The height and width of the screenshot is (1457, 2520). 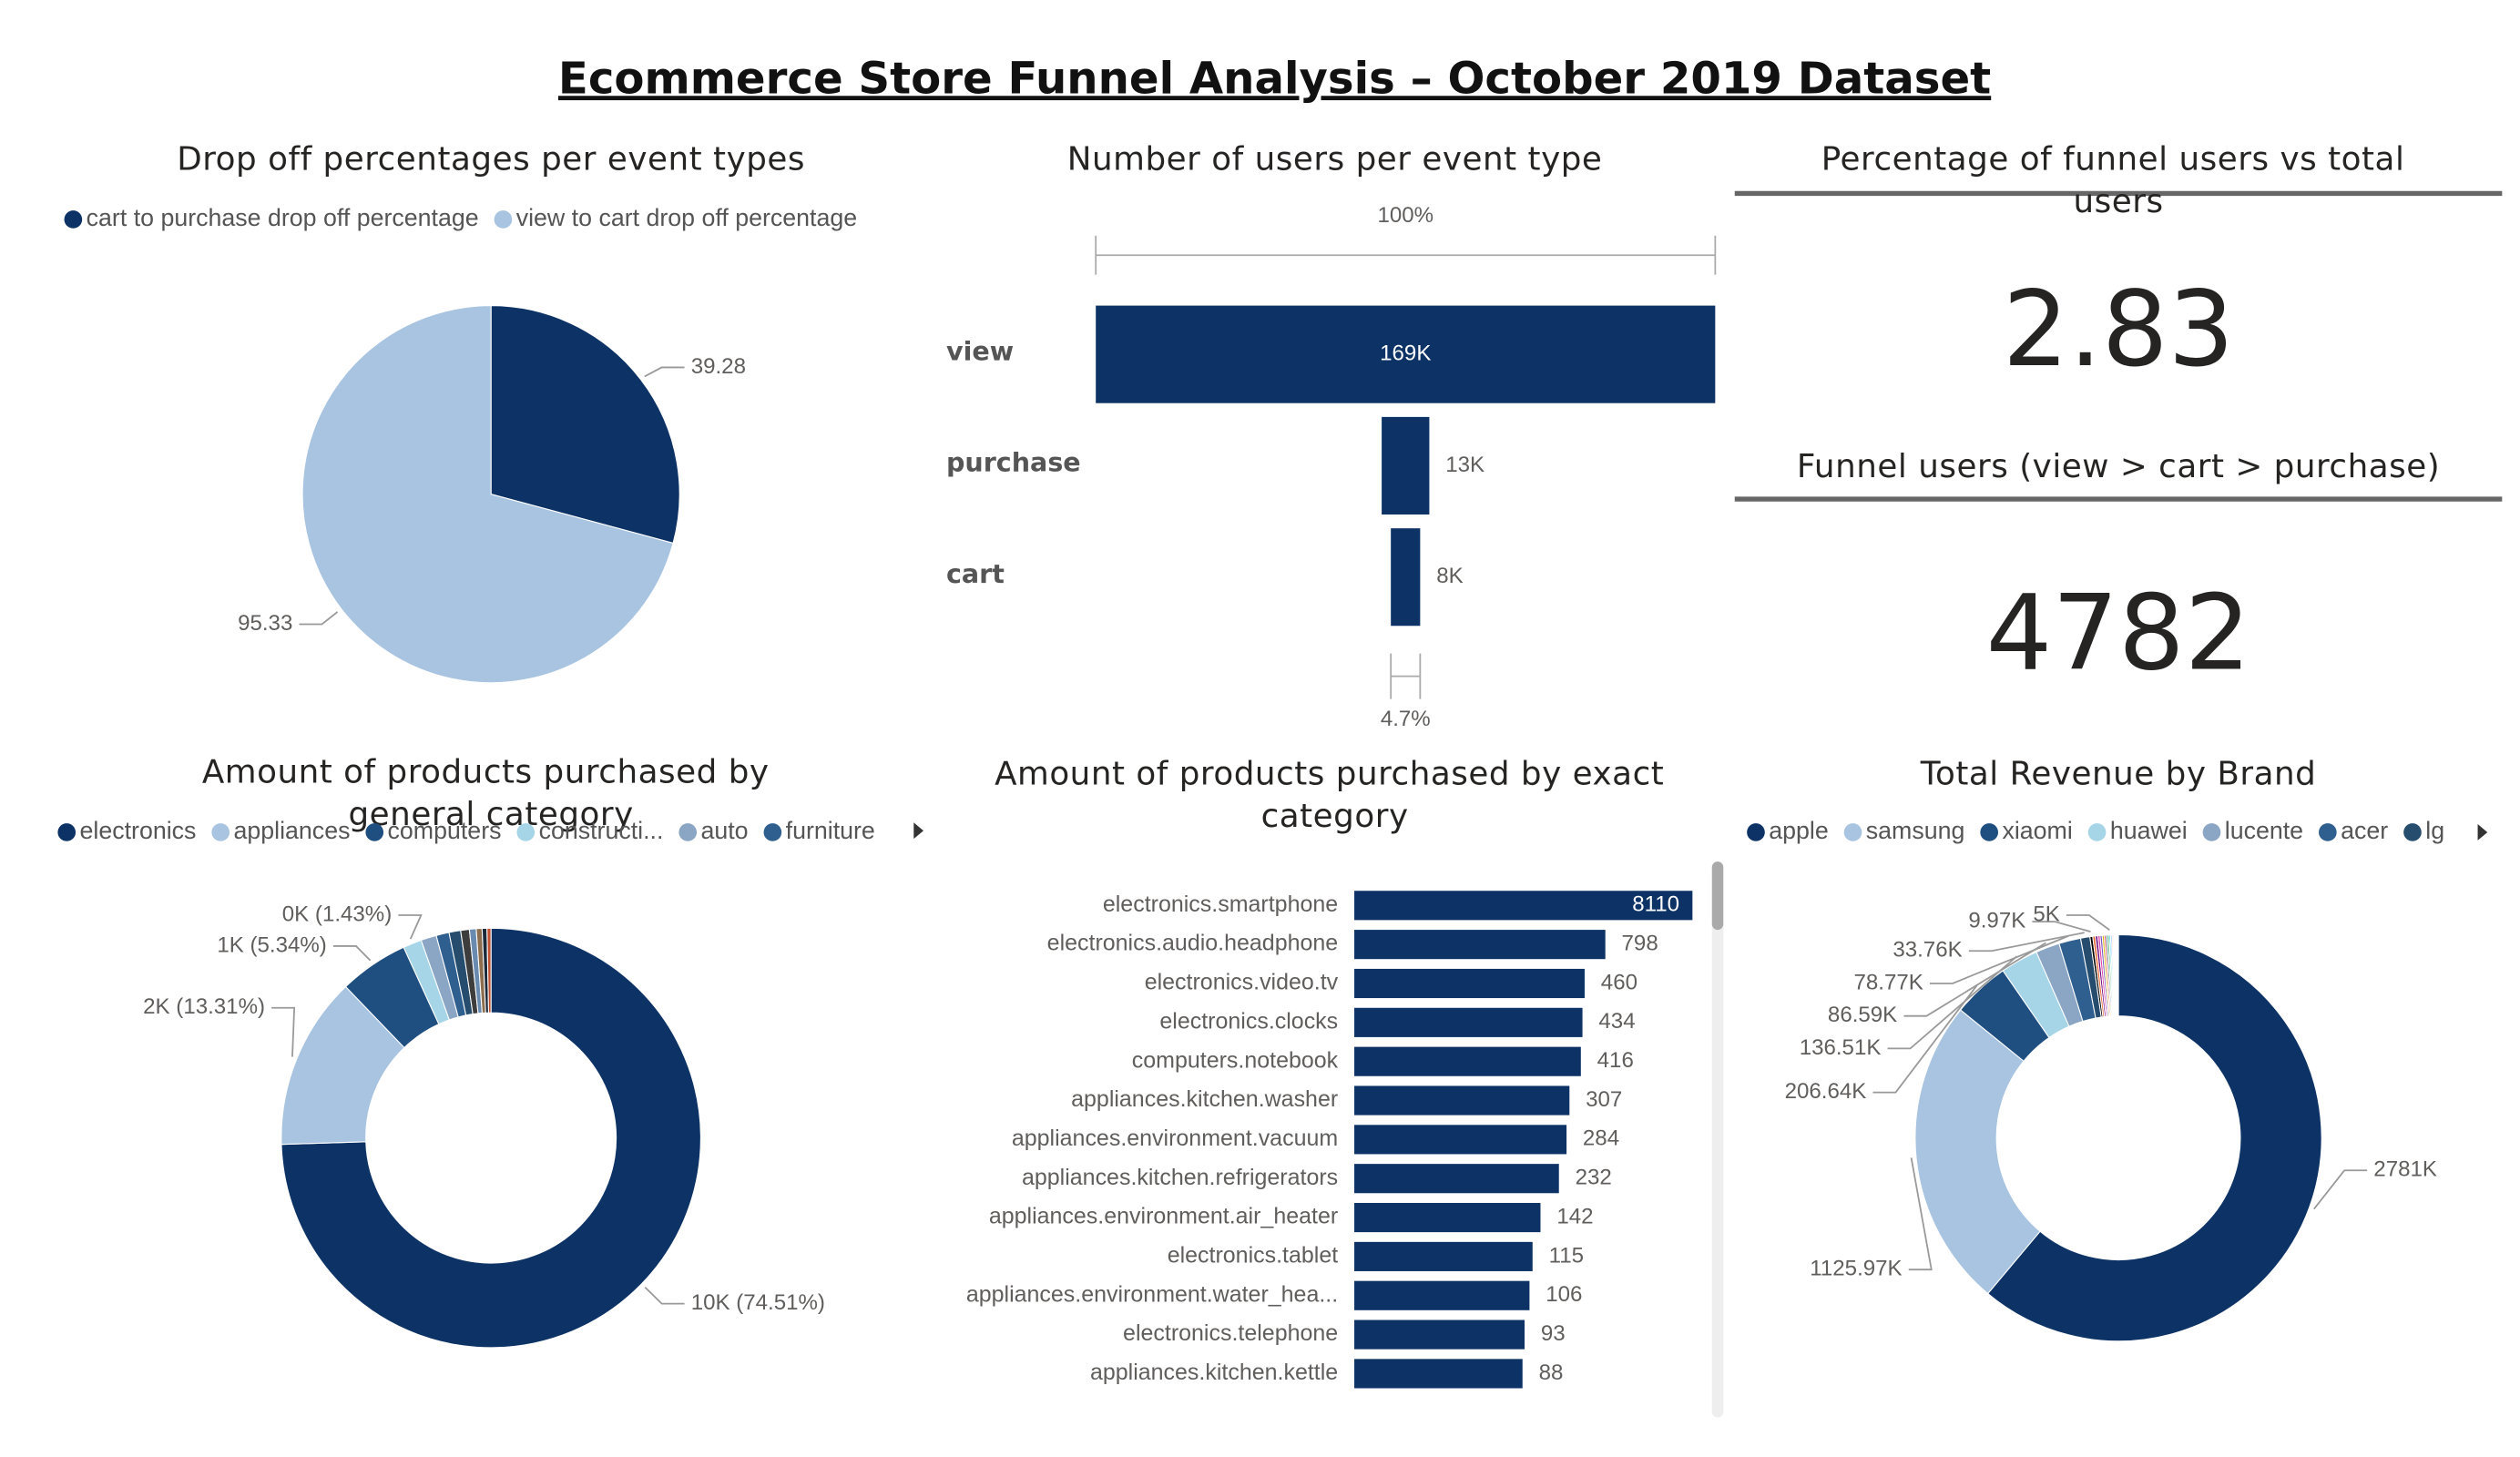 What do you see at coordinates (2118, 467) in the screenshot?
I see `chart-title: Funnel users (view > cart > purchase)` at bounding box center [2118, 467].